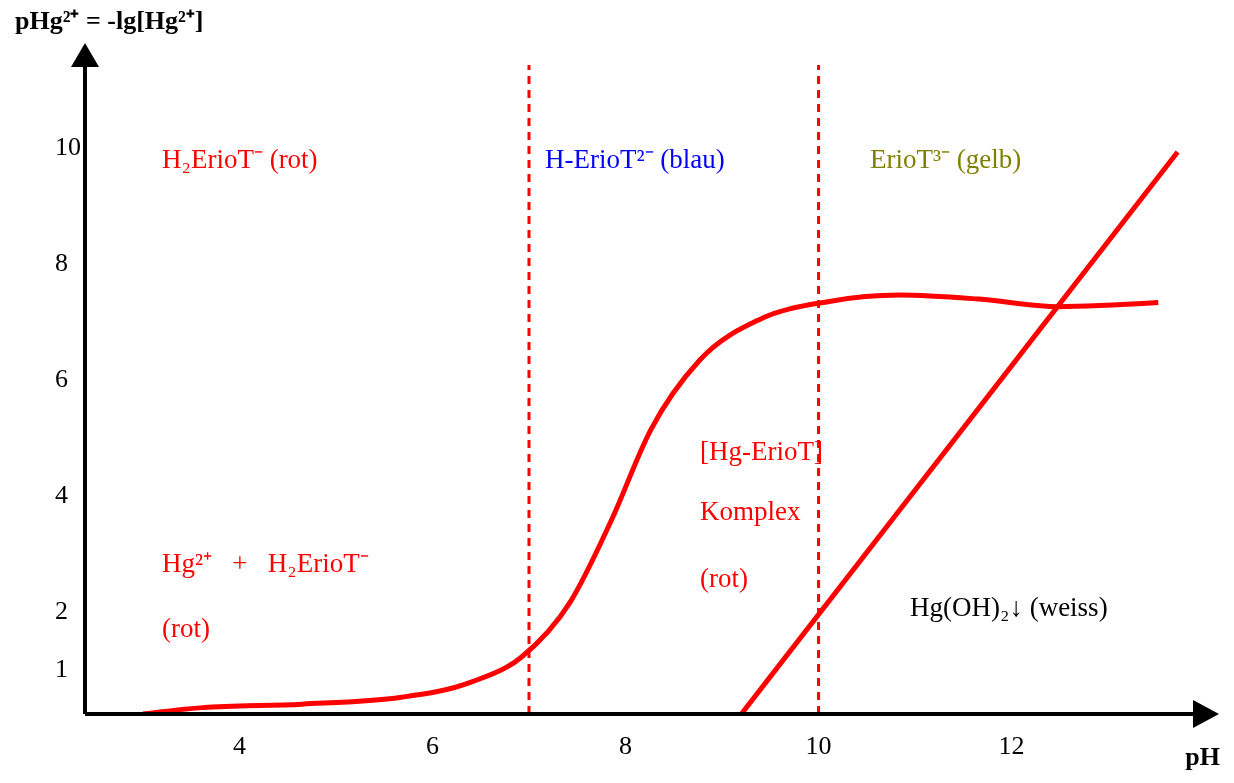  Describe the element at coordinates (61, 668) in the screenshot. I see `y-tick-label: 1` at that location.